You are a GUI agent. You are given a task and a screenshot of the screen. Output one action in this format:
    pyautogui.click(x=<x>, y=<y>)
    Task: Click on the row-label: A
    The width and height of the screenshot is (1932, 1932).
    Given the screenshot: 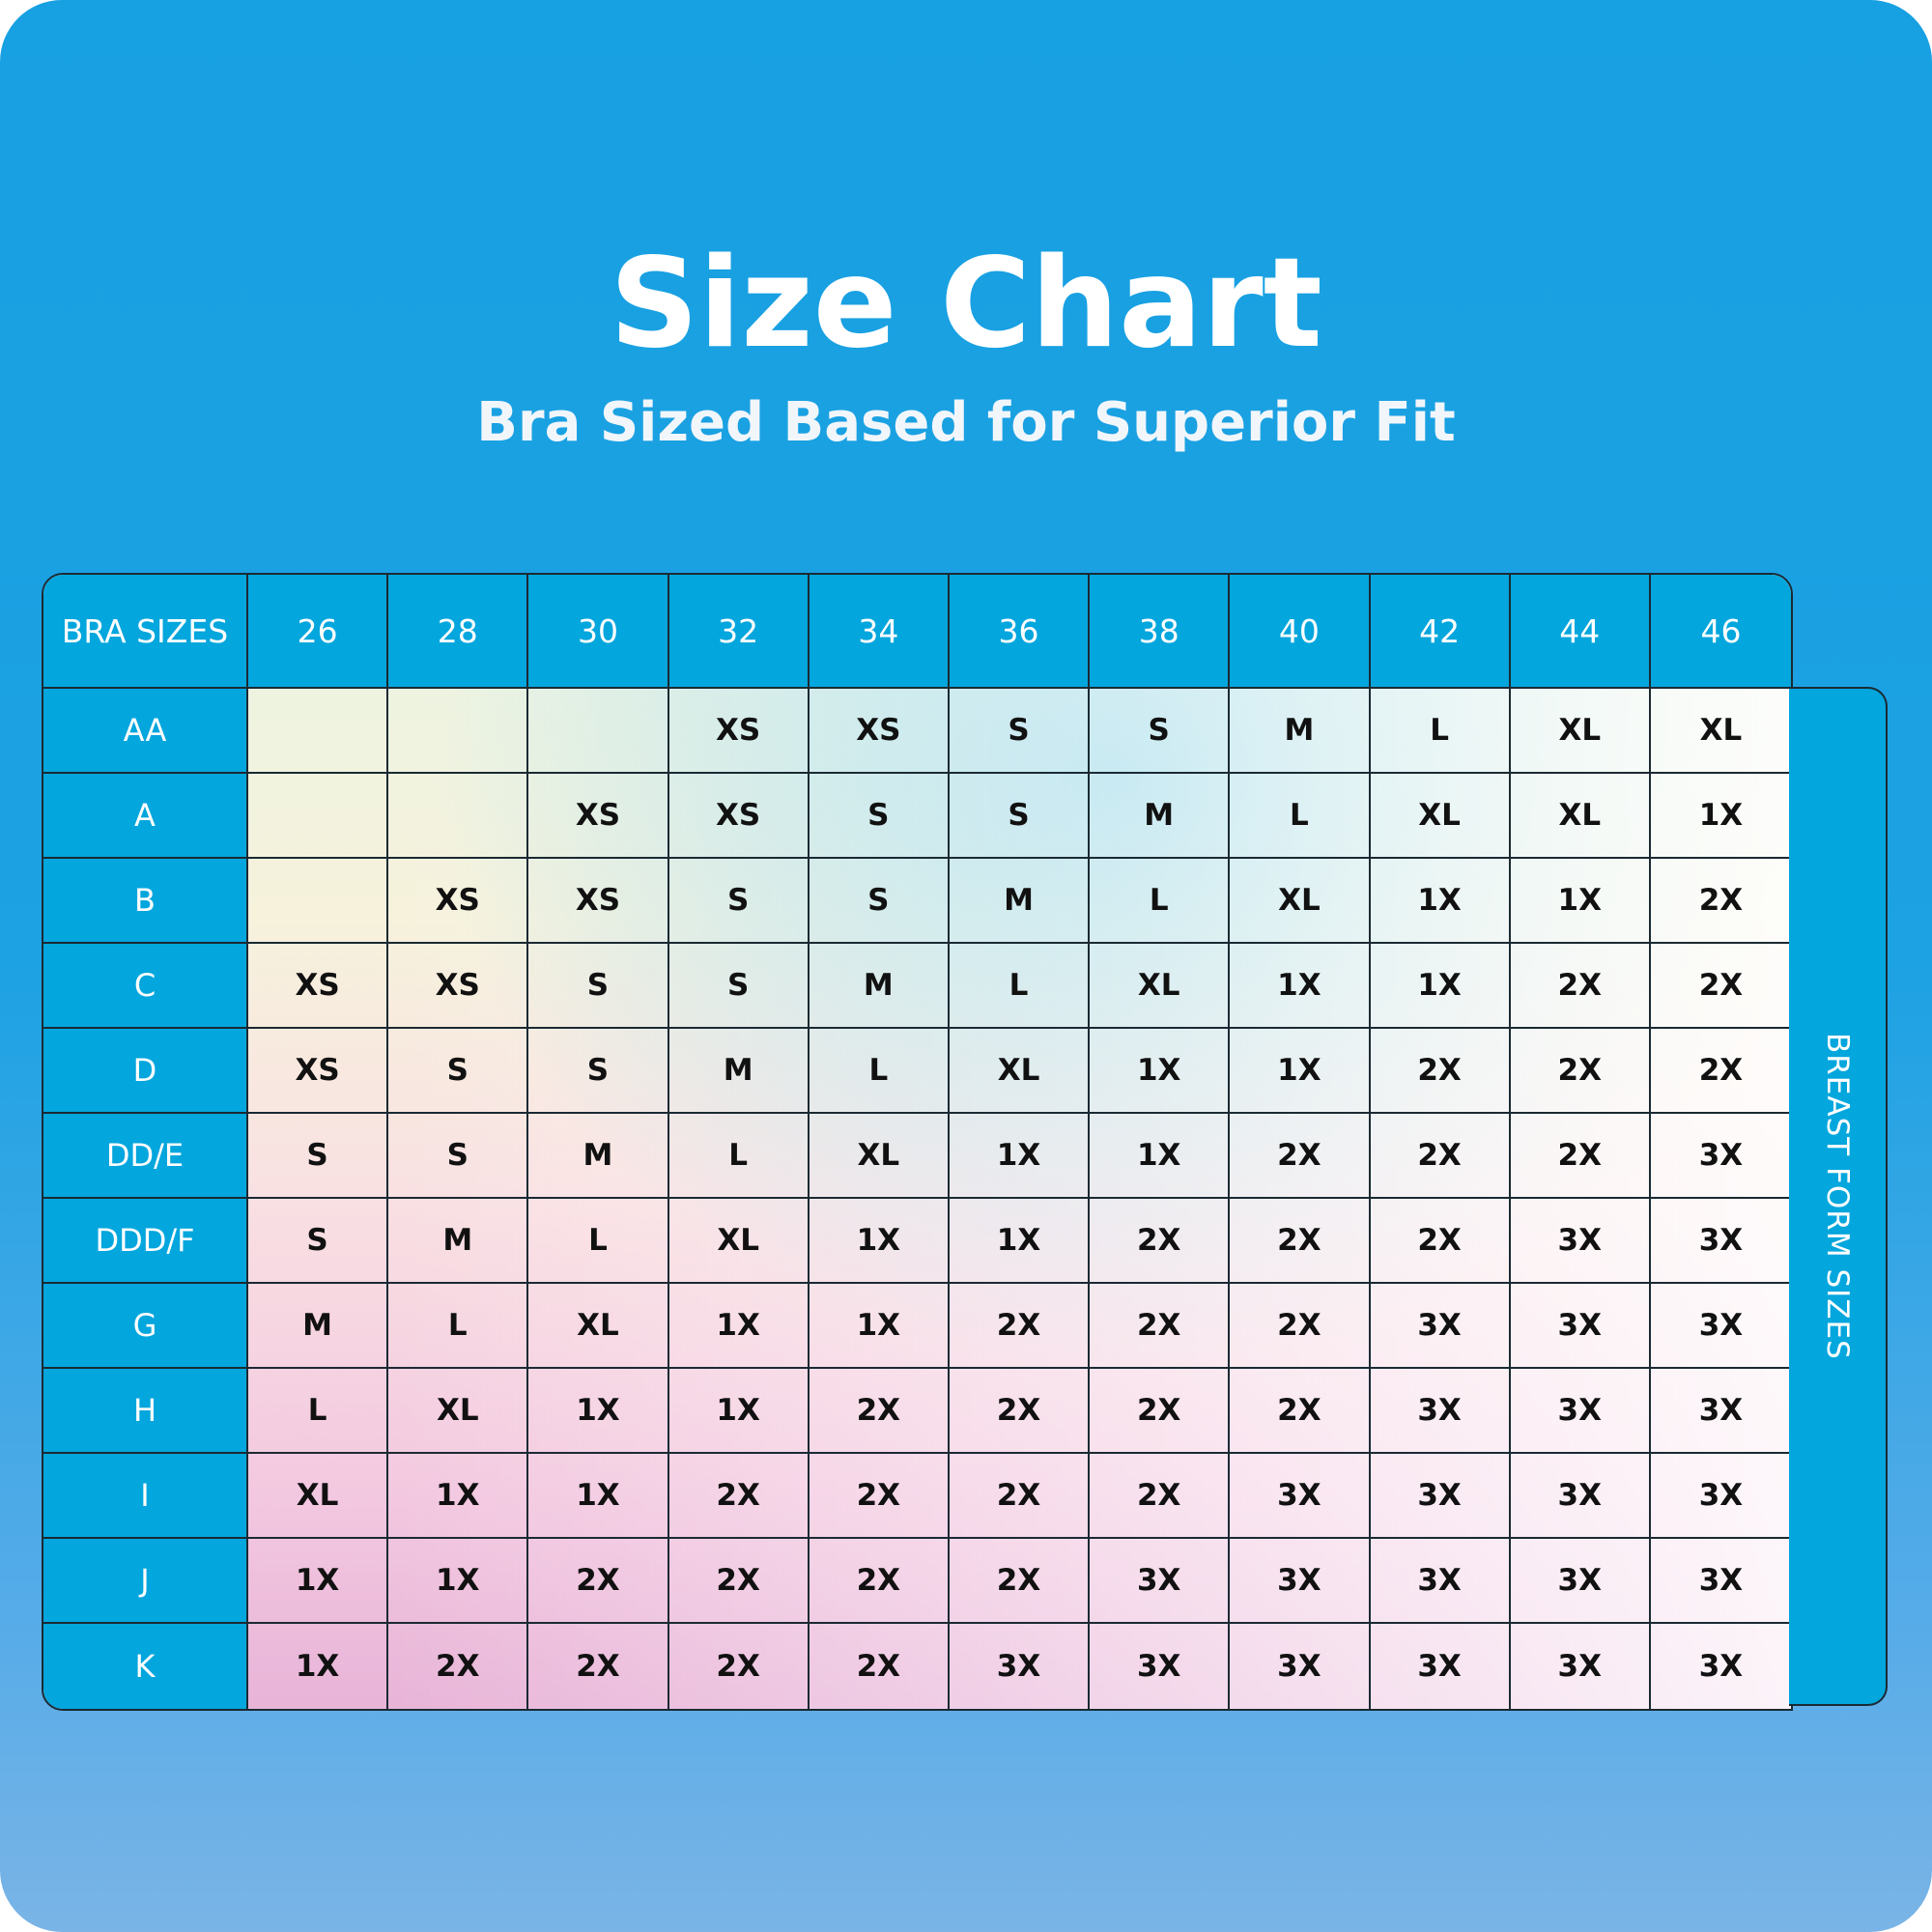 What is the action you would take?
    pyautogui.click(x=145, y=816)
    